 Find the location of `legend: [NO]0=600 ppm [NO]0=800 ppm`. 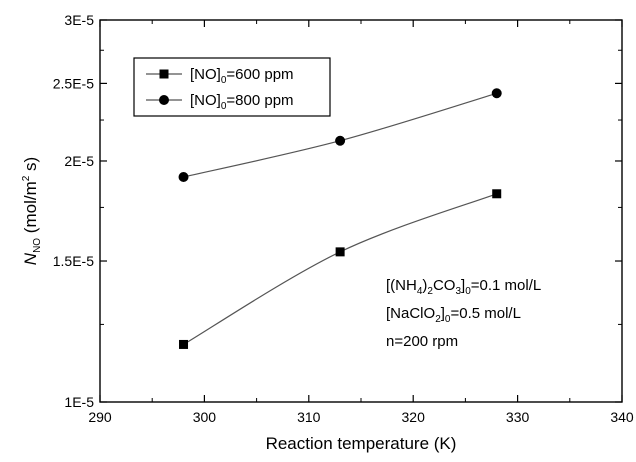

legend: [NO]0=600 ppm [NO]0=800 ppm is located at coordinates (232, 87).